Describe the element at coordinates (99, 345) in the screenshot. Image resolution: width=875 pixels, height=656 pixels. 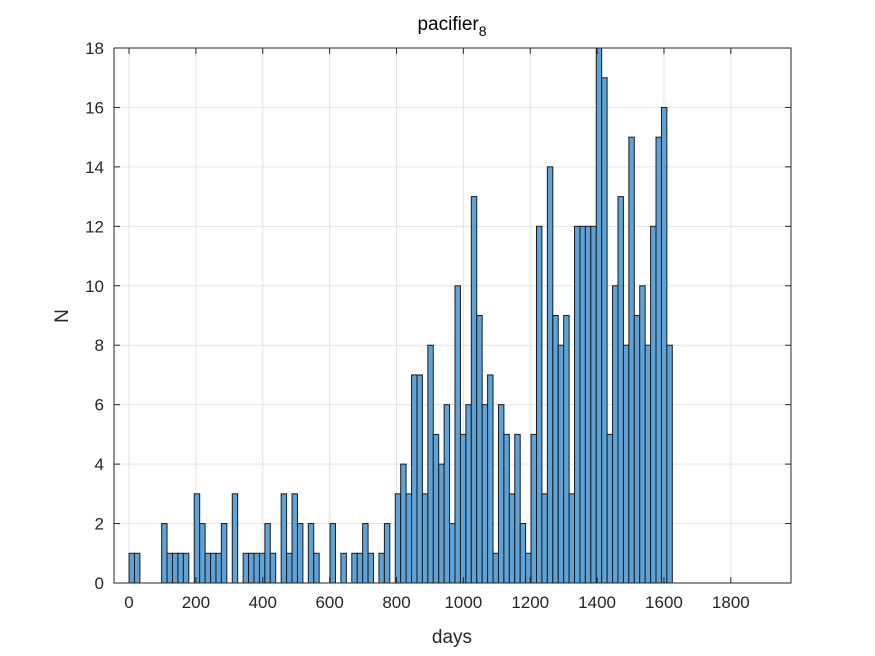
I see `y-tick-label: 8` at that location.